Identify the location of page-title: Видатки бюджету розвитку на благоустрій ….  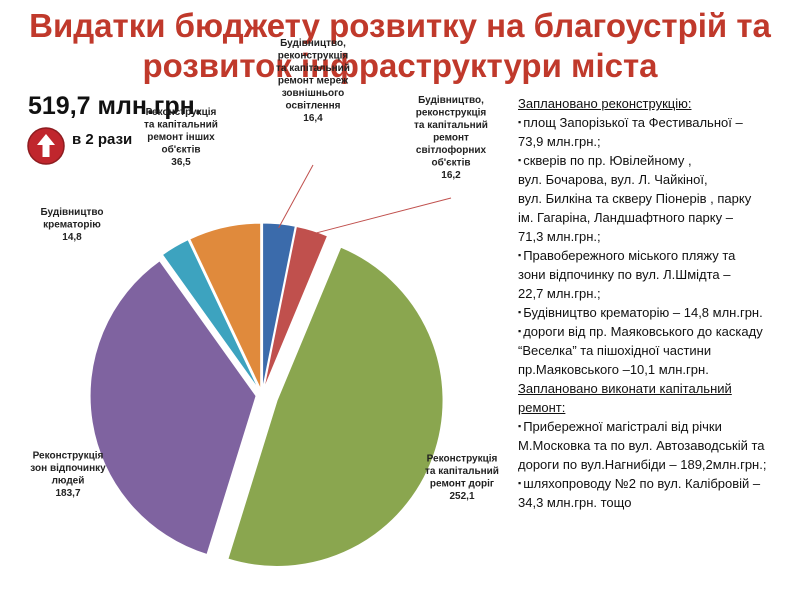
(400, 46).